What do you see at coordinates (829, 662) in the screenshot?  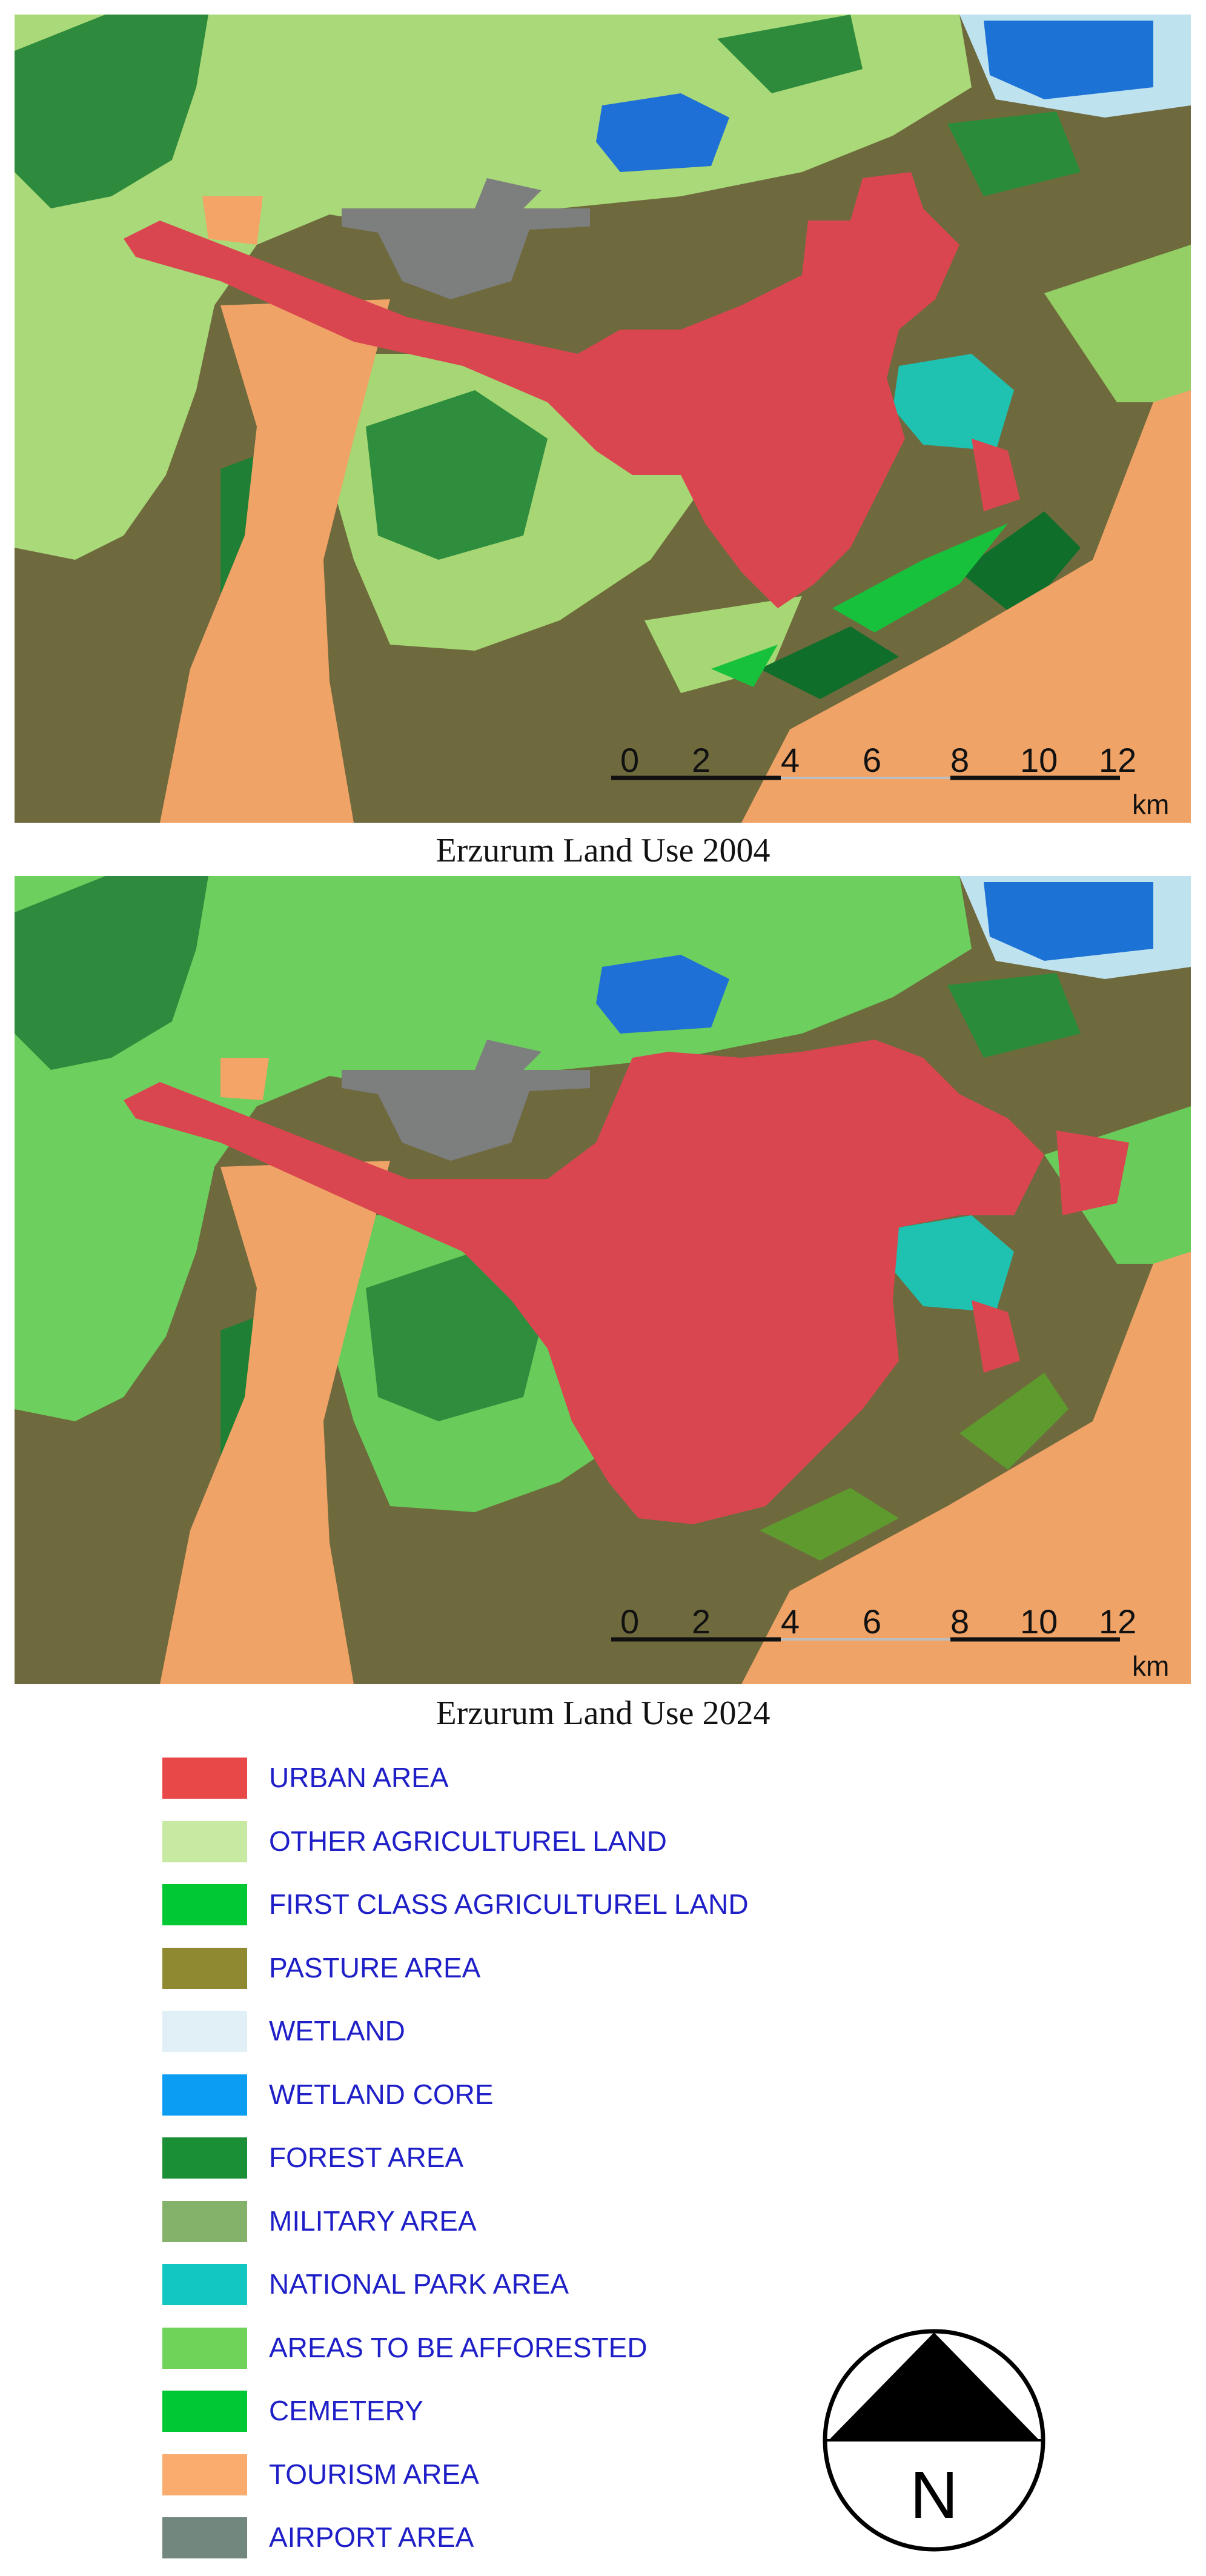 I see `forest-south` at bounding box center [829, 662].